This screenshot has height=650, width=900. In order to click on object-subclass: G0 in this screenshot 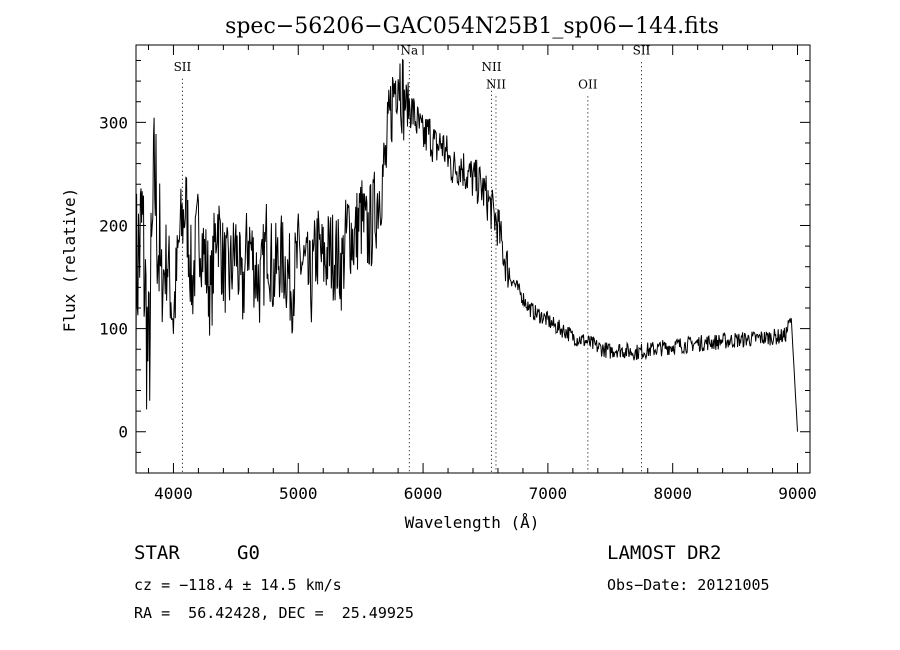, I will do `click(248, 553)`.